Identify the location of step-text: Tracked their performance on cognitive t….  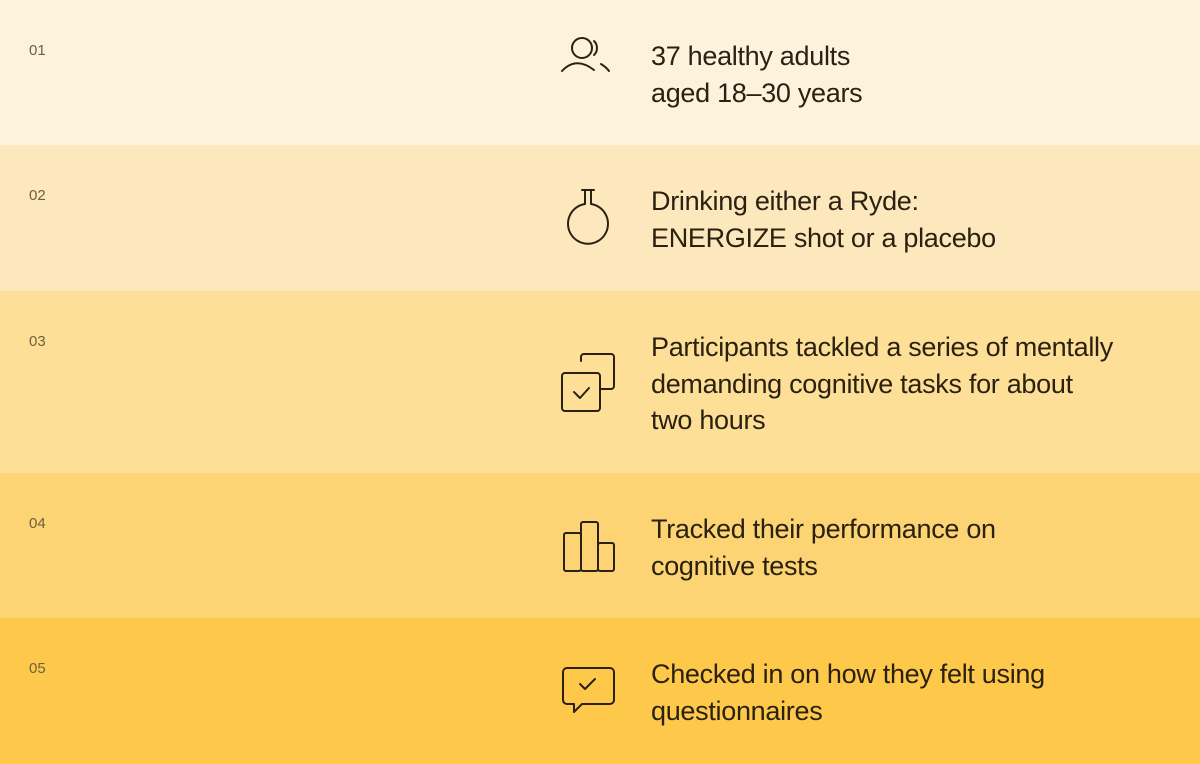
(823, 547).